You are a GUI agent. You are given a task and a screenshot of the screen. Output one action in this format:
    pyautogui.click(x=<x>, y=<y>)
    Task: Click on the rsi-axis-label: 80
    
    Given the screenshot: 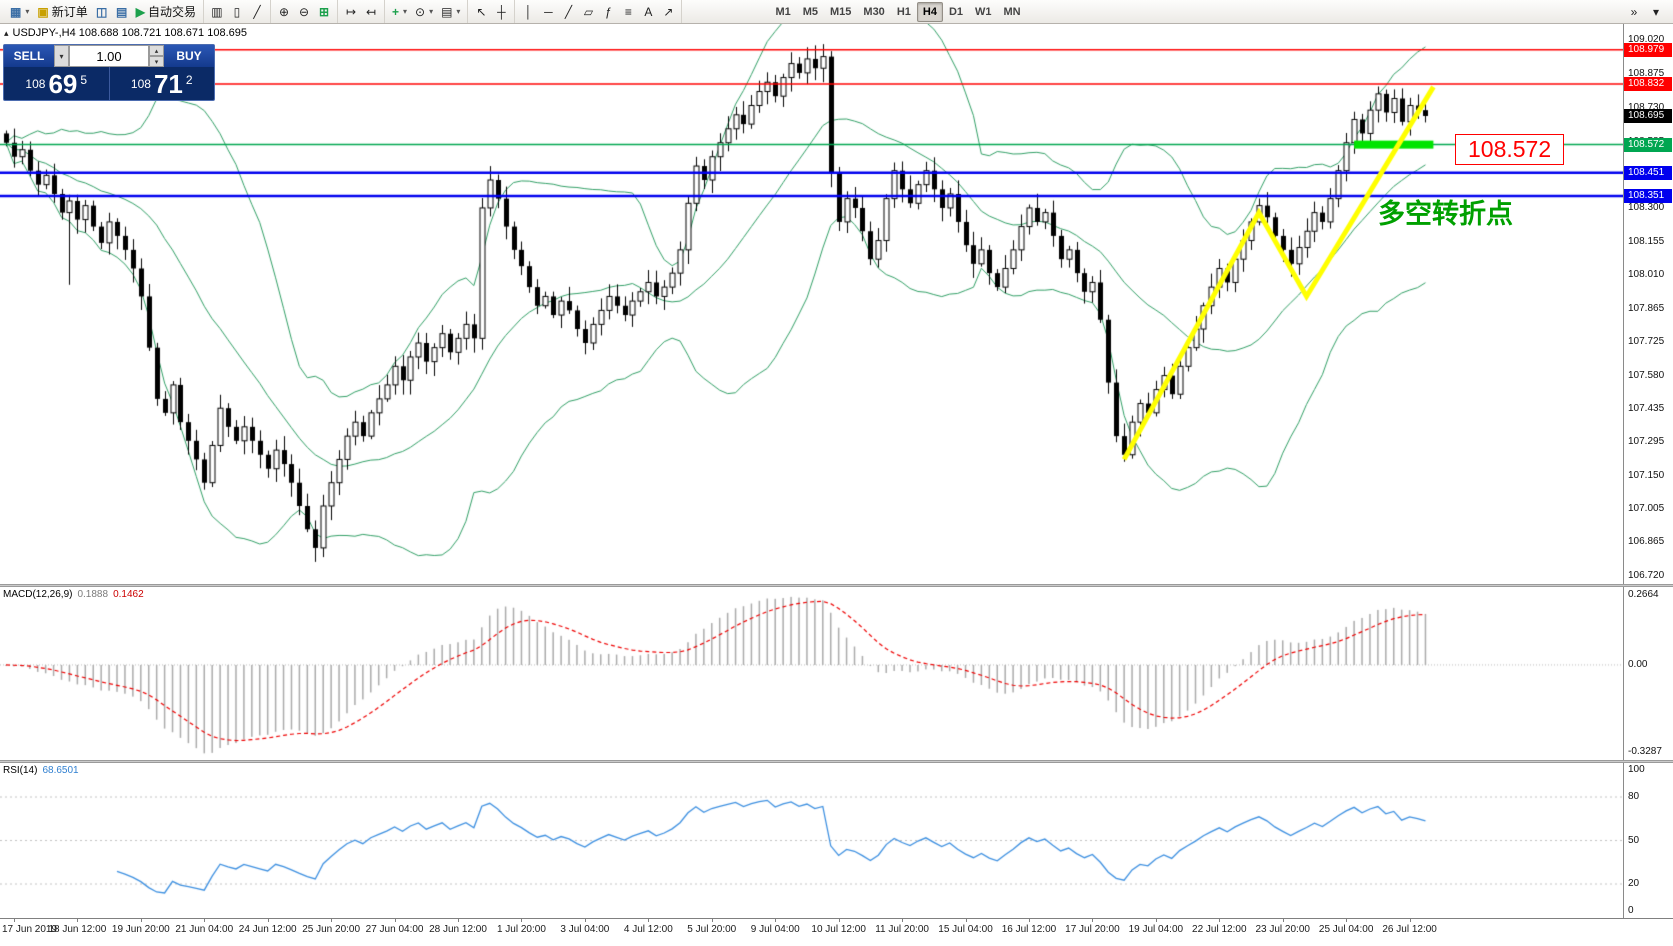 What is the action you would take?
    pyautogui.click(x=1634, y=796)
    